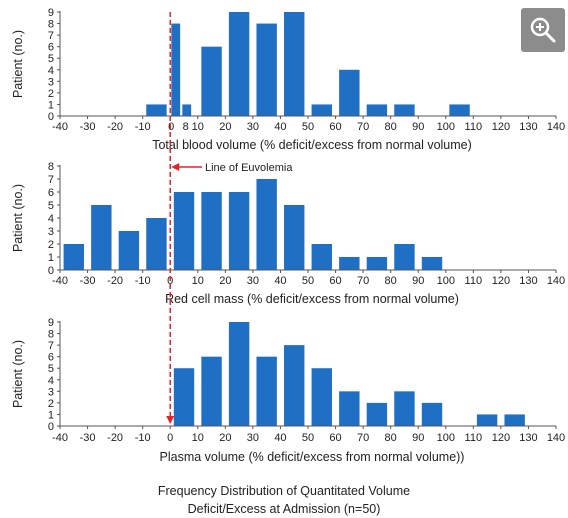  Describe the element at coordinates (501, 281) in the screenshot. I see `x-tick-label: 120` at that location.